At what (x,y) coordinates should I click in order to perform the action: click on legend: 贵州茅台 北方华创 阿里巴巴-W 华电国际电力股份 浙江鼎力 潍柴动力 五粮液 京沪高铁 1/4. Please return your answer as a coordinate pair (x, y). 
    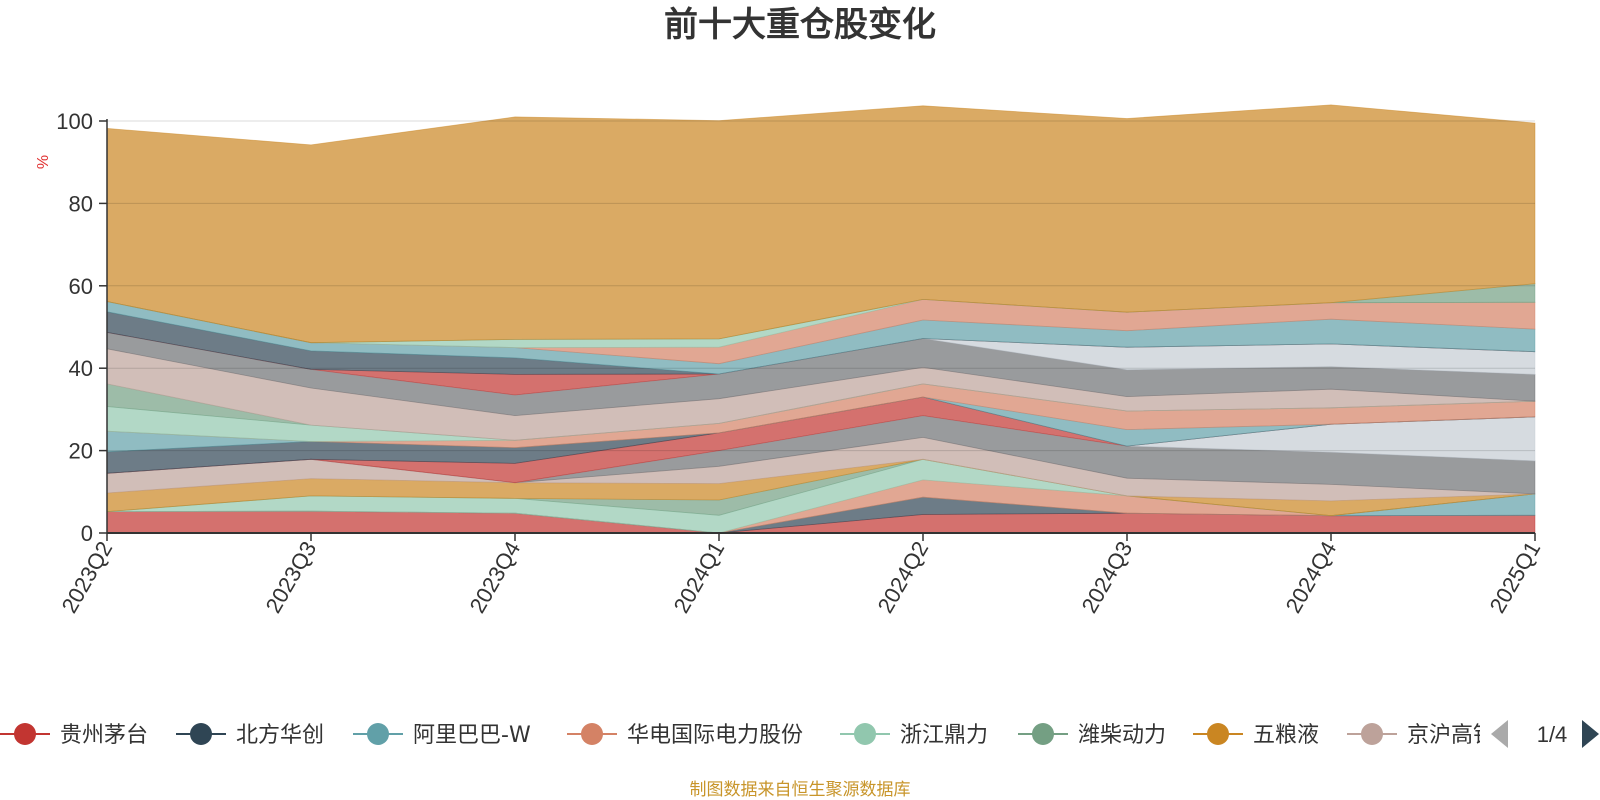
    Looking at the image, I should click on (799, 734).